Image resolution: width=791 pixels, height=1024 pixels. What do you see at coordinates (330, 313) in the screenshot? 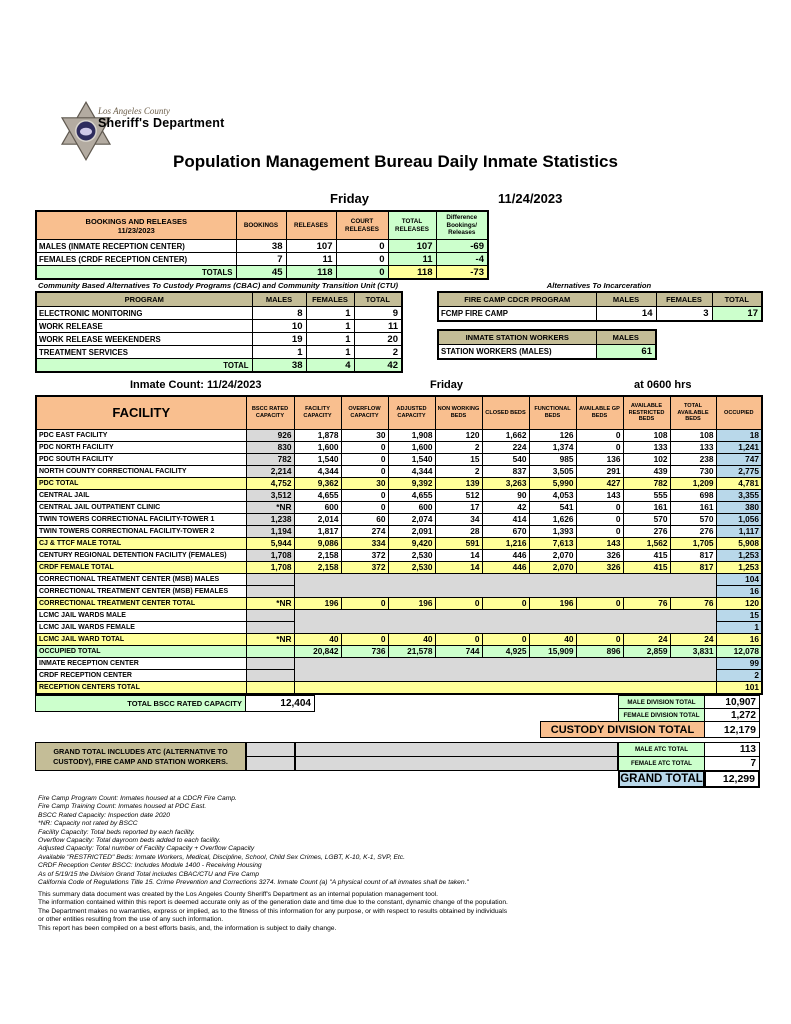
I see `cbac-value: 1` at bounding box center [330, 313].